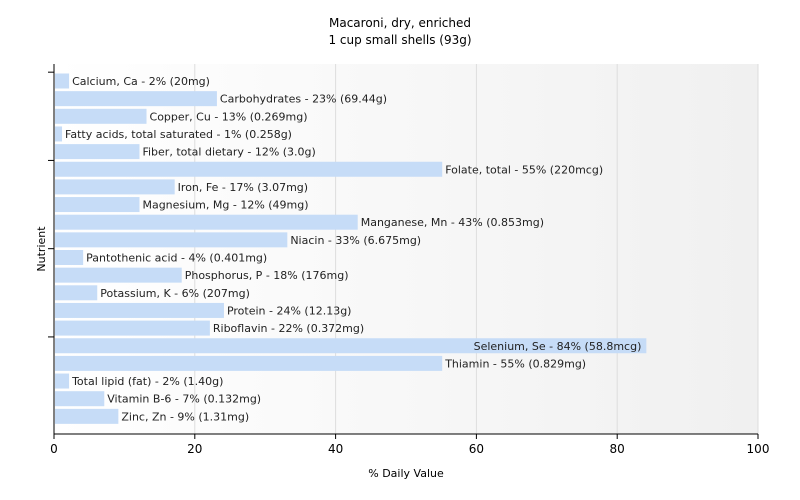 This screenshot has width=800, height=500. I want to click on chart-subtitle: 1 cup small shells (93g), so click(400, 40).